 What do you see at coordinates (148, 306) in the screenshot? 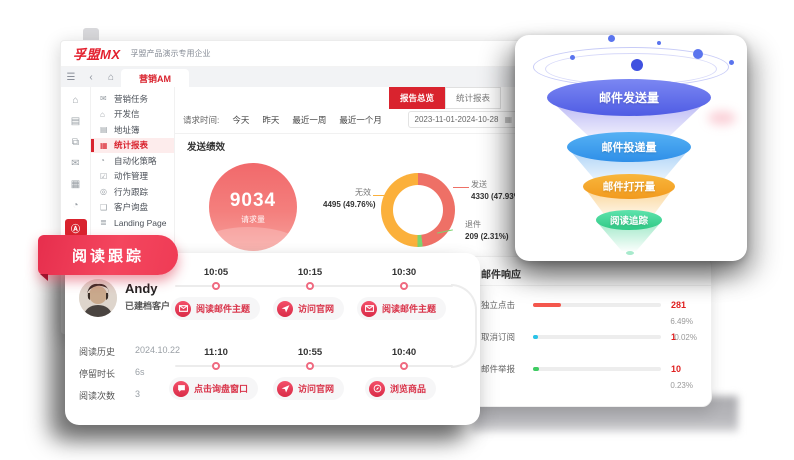
I see `customer-type: 已建档客户` at bounding box center [148, 306].